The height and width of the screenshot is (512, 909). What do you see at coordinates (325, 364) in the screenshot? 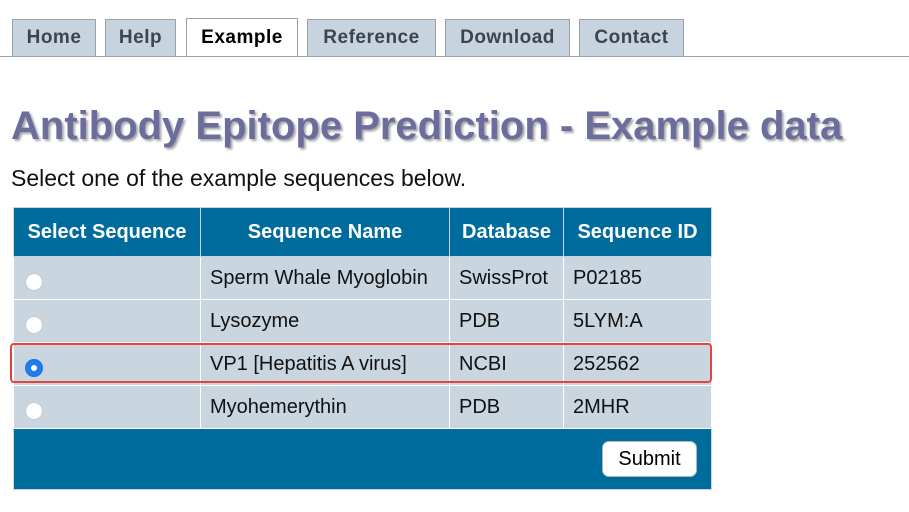
I see `sequence-name: VP1 [Hepatitis A virus]` at bounding box center [325, 364].